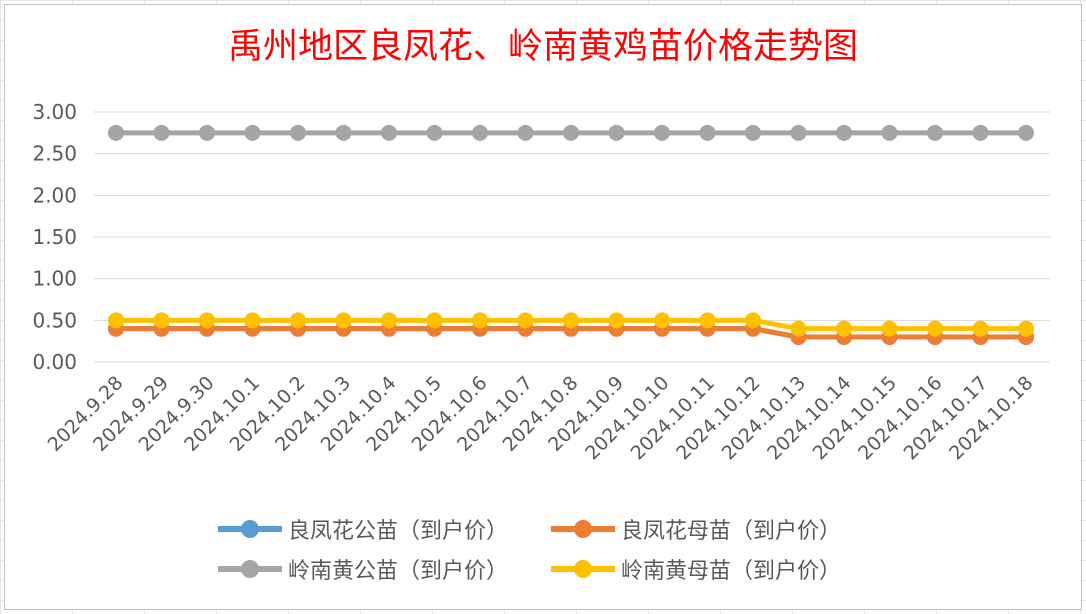 Image resolution: width=1086 pixels, height=614 pixels. Describe the element at coordinates (54, 195) in the screenshot. I see `y-tick-label: 2.00` at that location.